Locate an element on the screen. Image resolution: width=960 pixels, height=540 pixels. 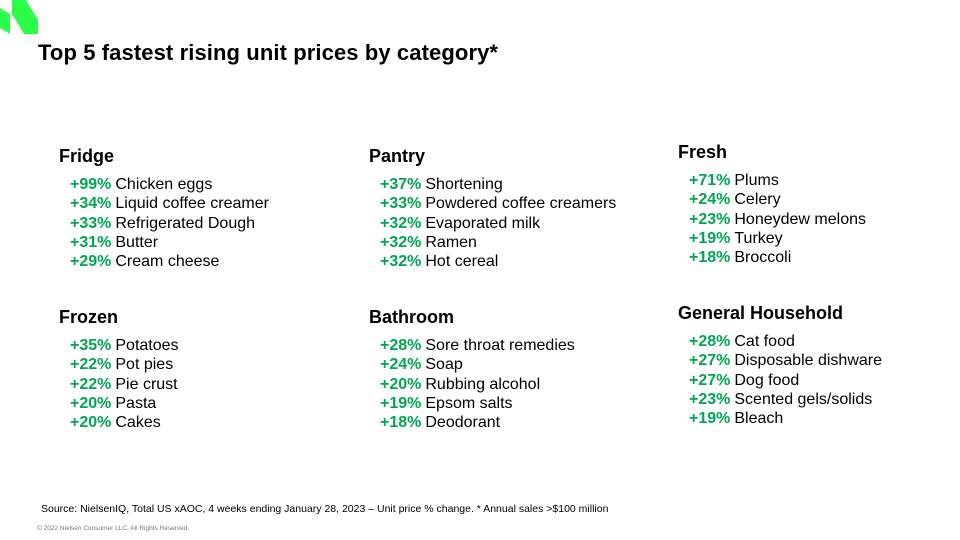
list-item: +32% Evaporated milk is located at coordinates (519, 223).